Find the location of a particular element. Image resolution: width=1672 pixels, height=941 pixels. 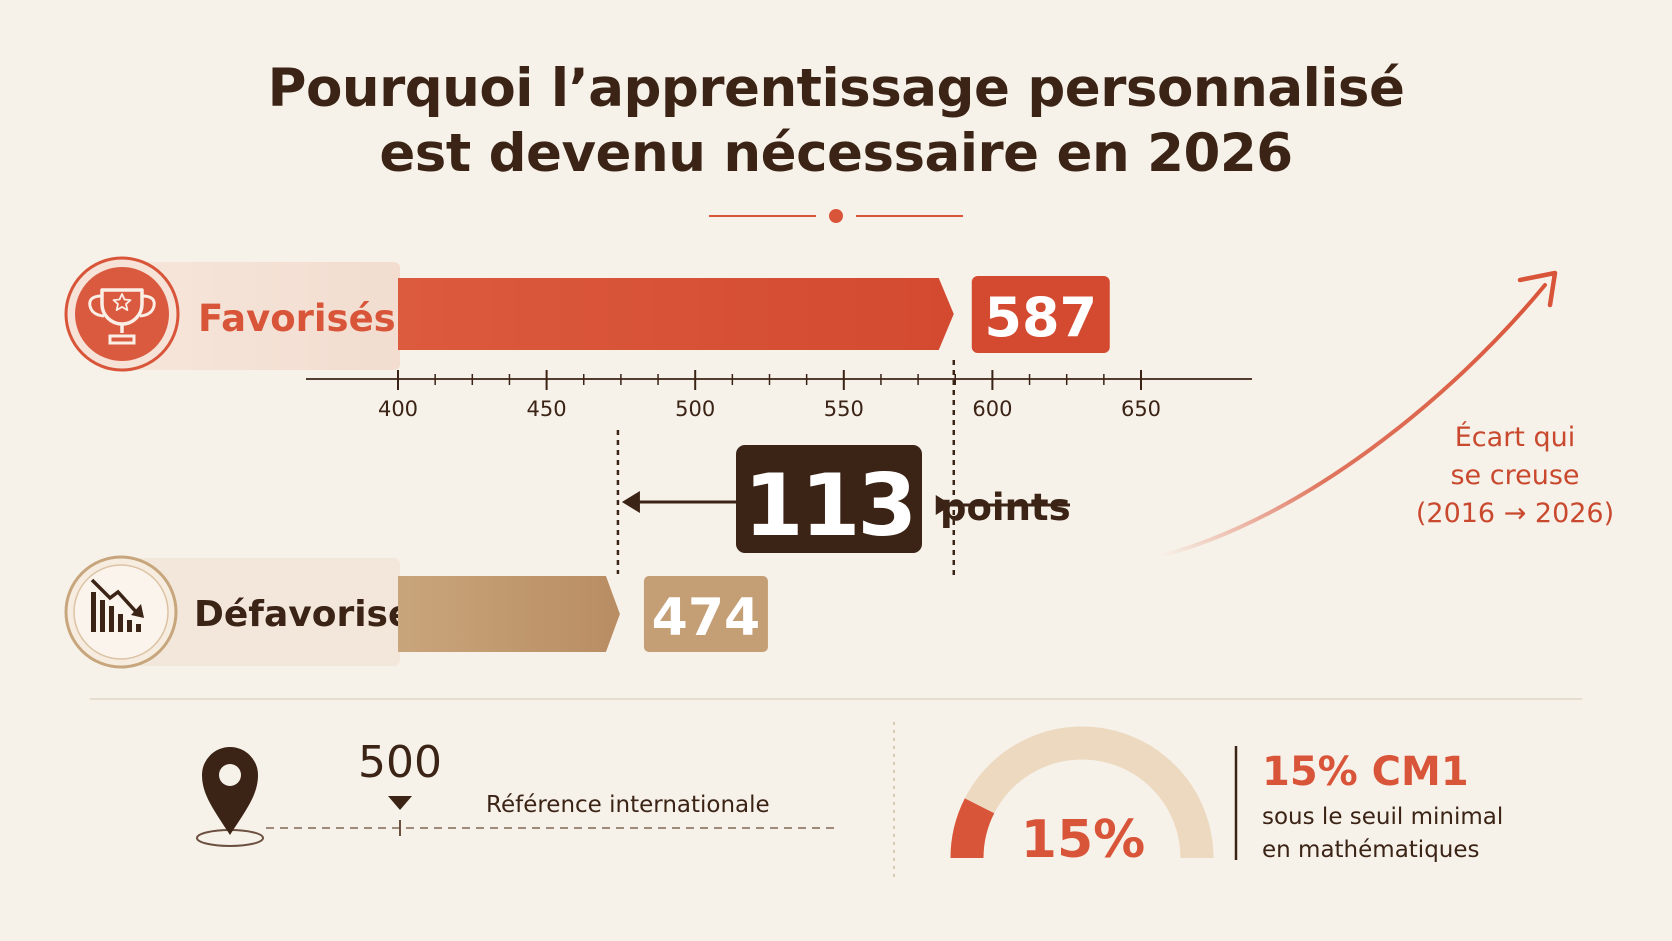

tick-label: 500 is located at coordinates (695, 409).